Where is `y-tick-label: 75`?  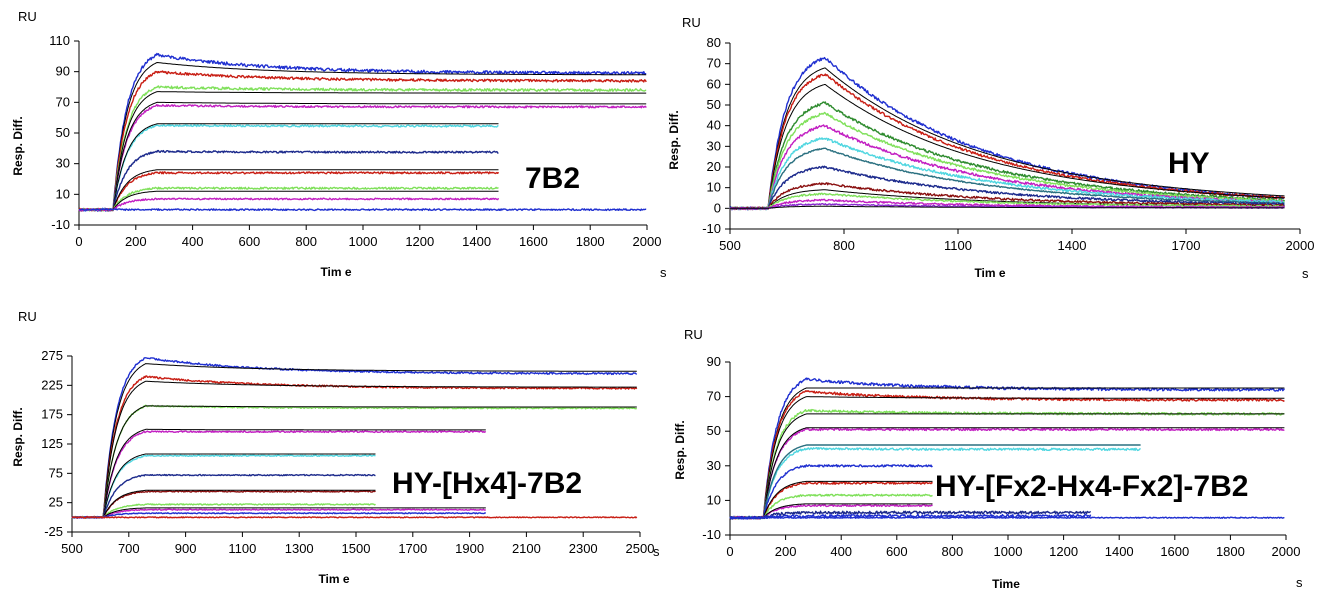 y-tick-label: 75 is located at coordinates (56, 472).